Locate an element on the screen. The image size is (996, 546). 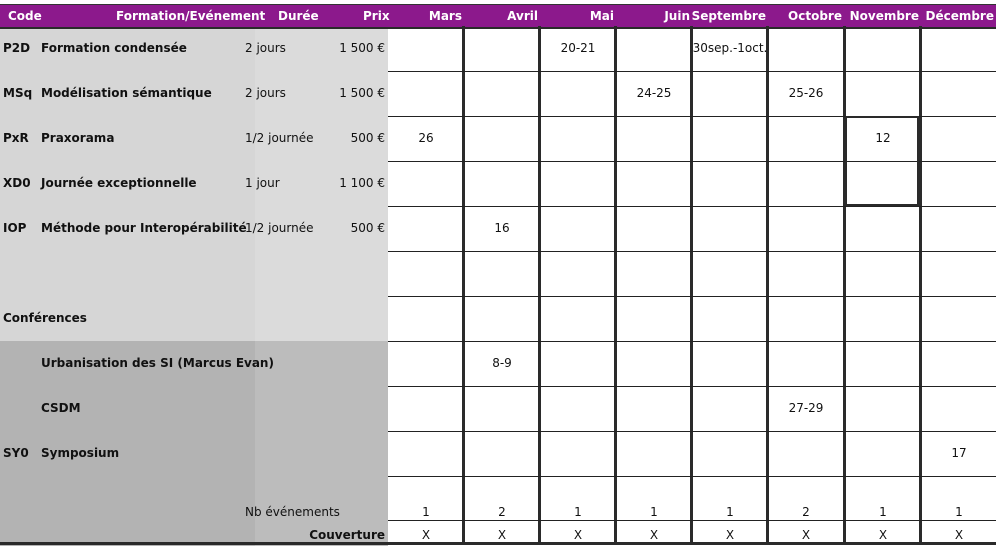
month-cell: 16 is located at coordinates (502, 228).